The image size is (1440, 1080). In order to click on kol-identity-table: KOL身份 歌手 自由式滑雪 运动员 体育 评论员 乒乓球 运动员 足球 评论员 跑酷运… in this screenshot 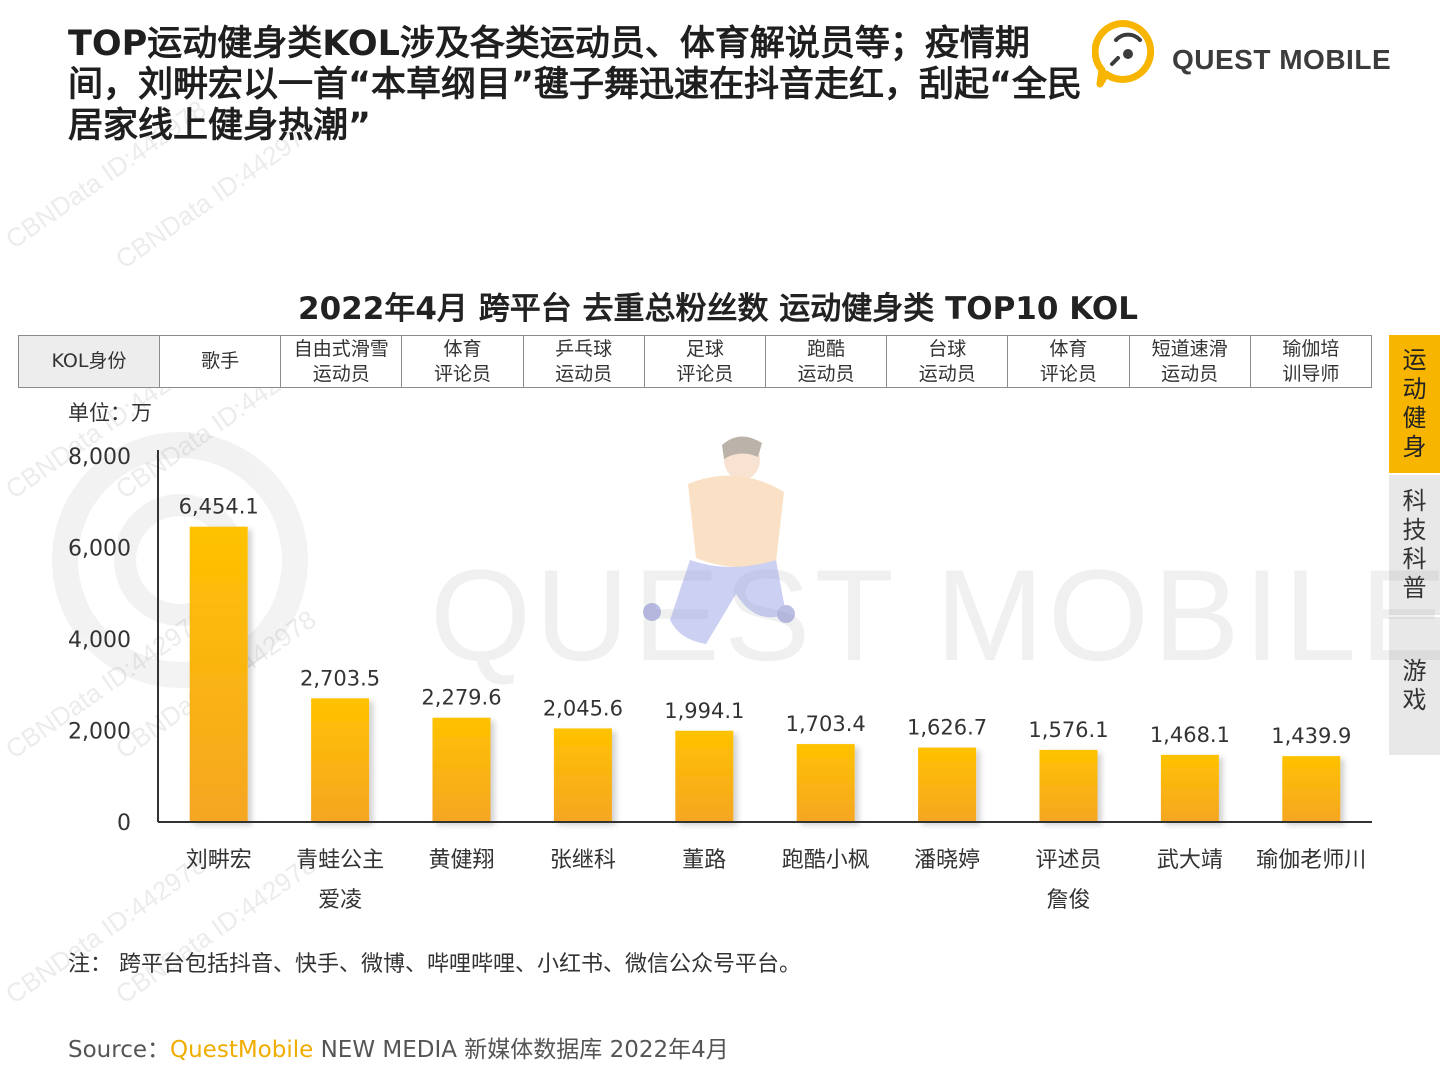, I will do `click(695, 361)`.